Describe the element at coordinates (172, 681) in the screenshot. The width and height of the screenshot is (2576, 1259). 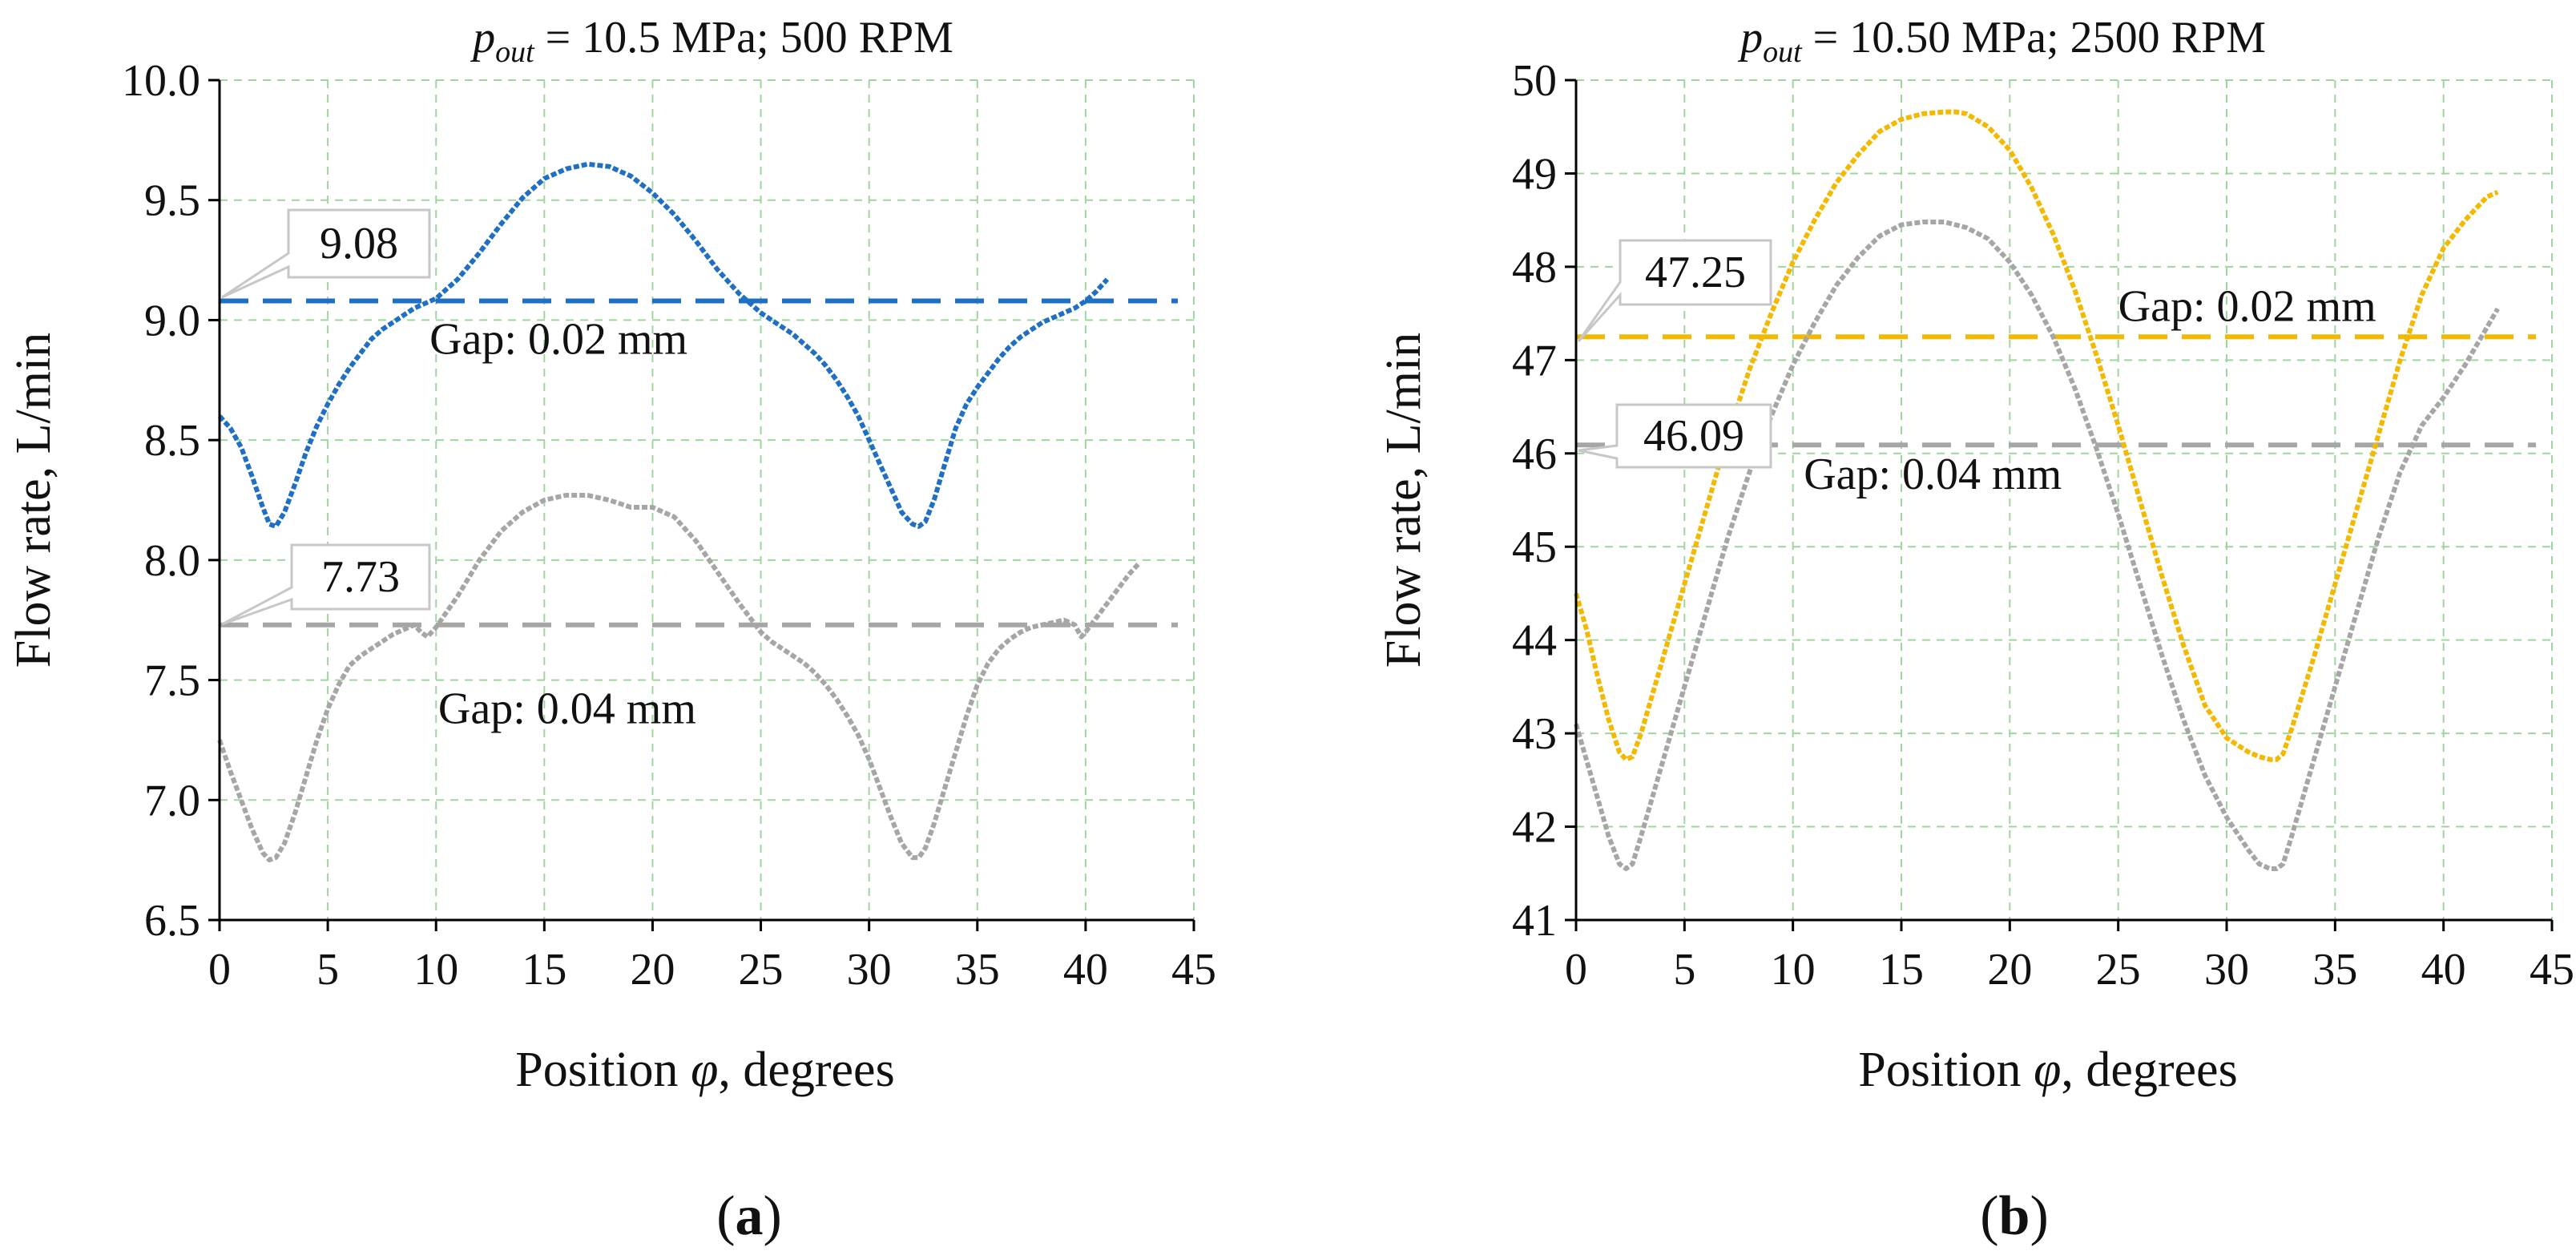
I see `y-tick-label: 7.5` at that location.